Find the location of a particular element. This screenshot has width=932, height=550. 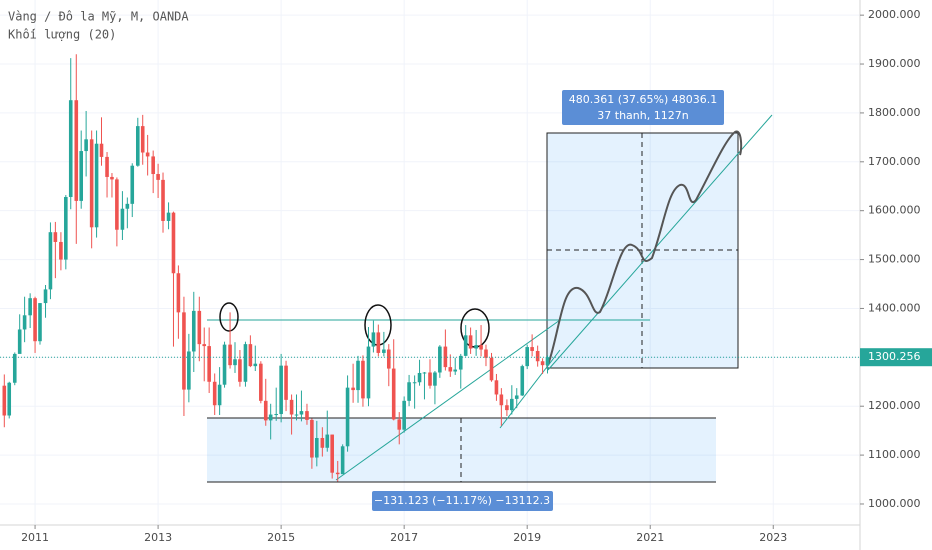

last-price-bg is located at coordinates (896, 357).